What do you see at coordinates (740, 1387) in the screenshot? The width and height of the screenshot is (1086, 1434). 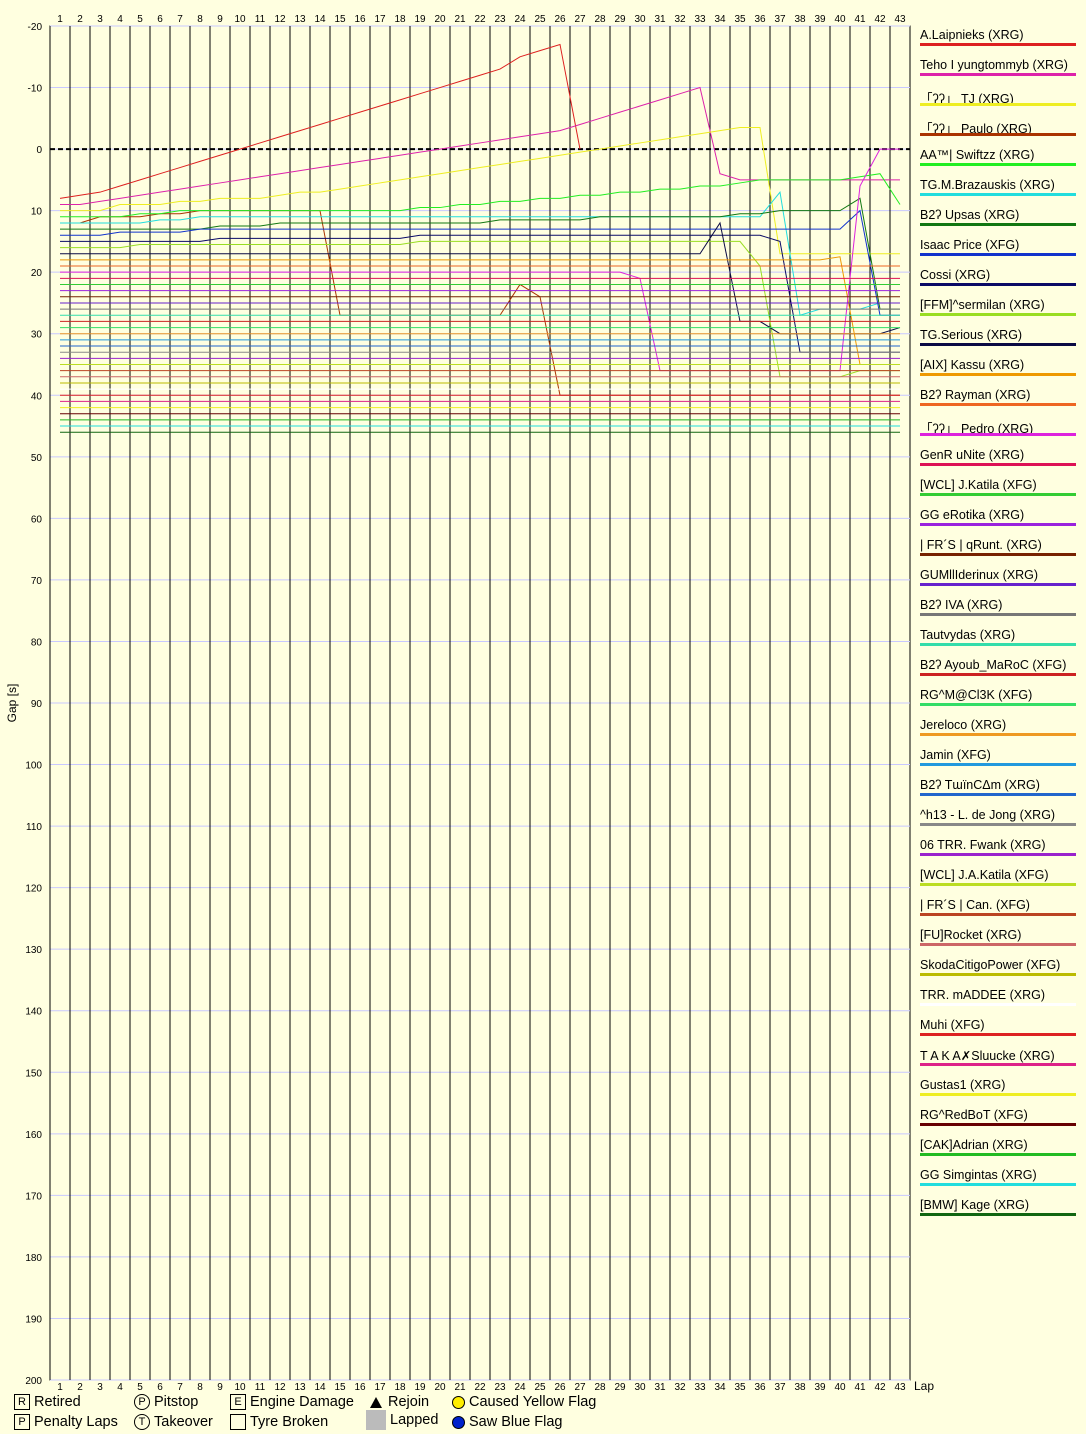 I see `x-tick-label-bottom: 35` at bounding box center [740, 1387].